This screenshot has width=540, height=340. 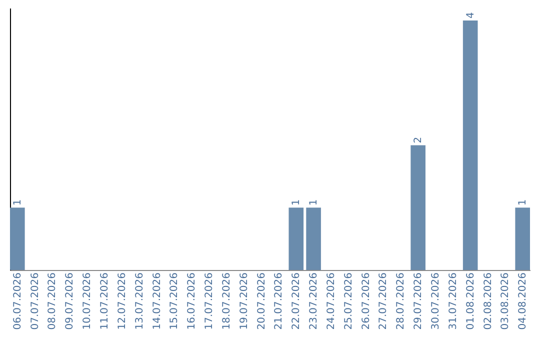 What do you see at coordinates (157, 301) in the screenshot?
I see `x-tick-label: 14.07.2026` at bounding box center [157, 301].